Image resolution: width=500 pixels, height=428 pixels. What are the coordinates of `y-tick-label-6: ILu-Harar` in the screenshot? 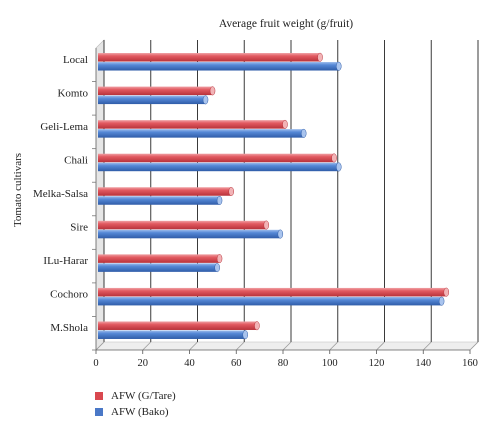 It's located at (65, 261).